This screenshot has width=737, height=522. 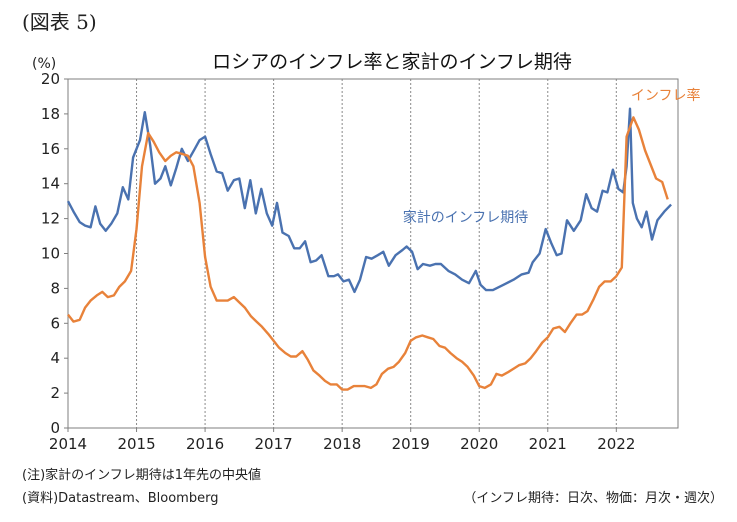 What do you see at coordinates (44, 64) in the screenshot?
I see `y-axis-unit: (%)` at bounding box center [44, 64].